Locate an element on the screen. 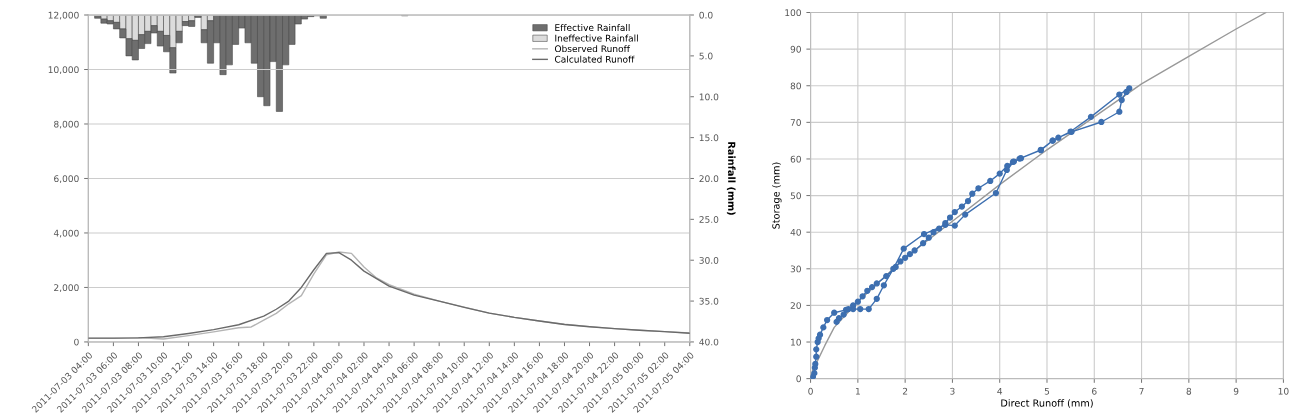 This screenshot has width=1299, height=417. y-tick-label: 10,000 is located at coordinates (63, 70).